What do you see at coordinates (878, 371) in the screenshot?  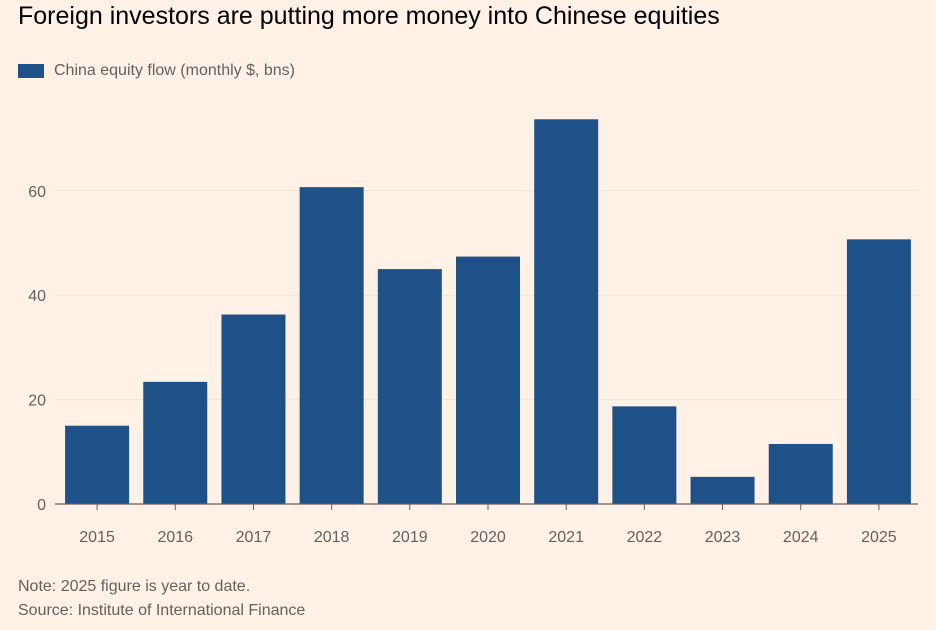 I see `bar-2025` at bounding box center [878, 371].